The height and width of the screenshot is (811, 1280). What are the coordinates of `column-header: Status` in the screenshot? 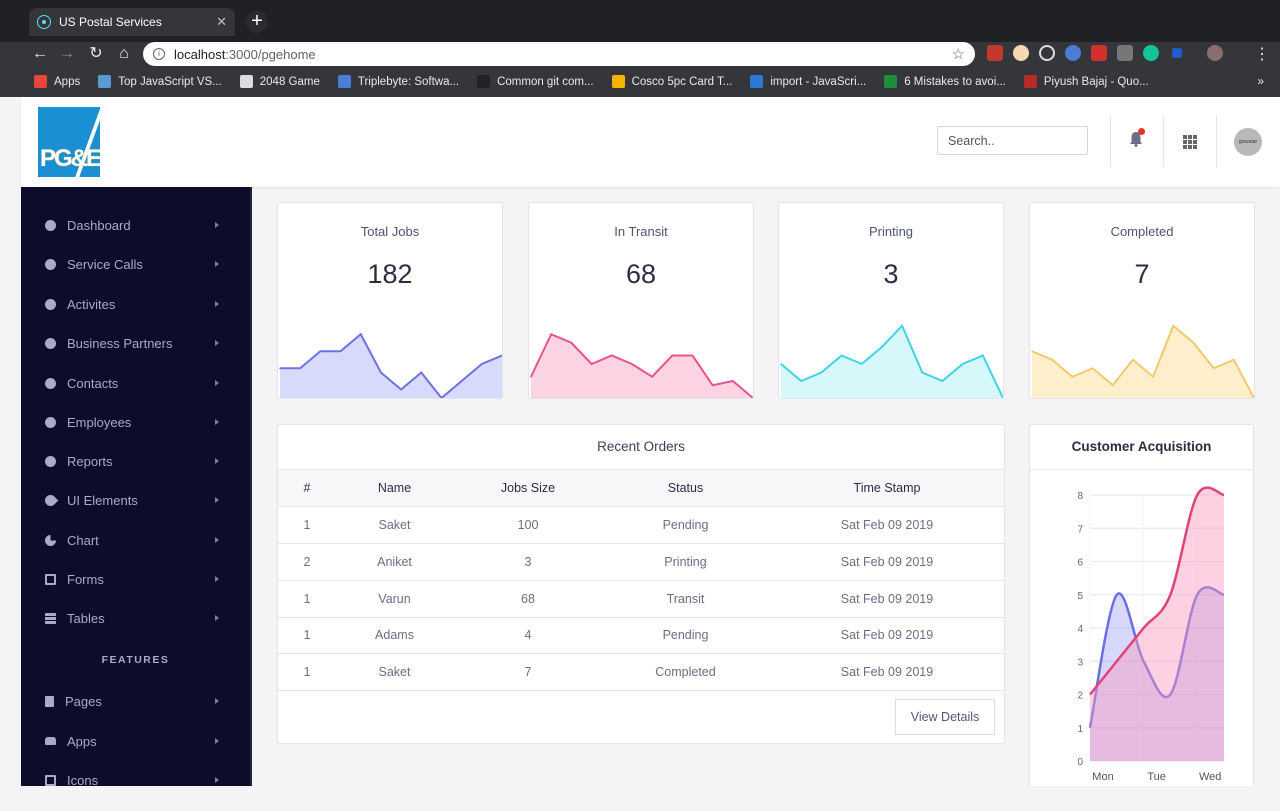 It's located at (685, 488).